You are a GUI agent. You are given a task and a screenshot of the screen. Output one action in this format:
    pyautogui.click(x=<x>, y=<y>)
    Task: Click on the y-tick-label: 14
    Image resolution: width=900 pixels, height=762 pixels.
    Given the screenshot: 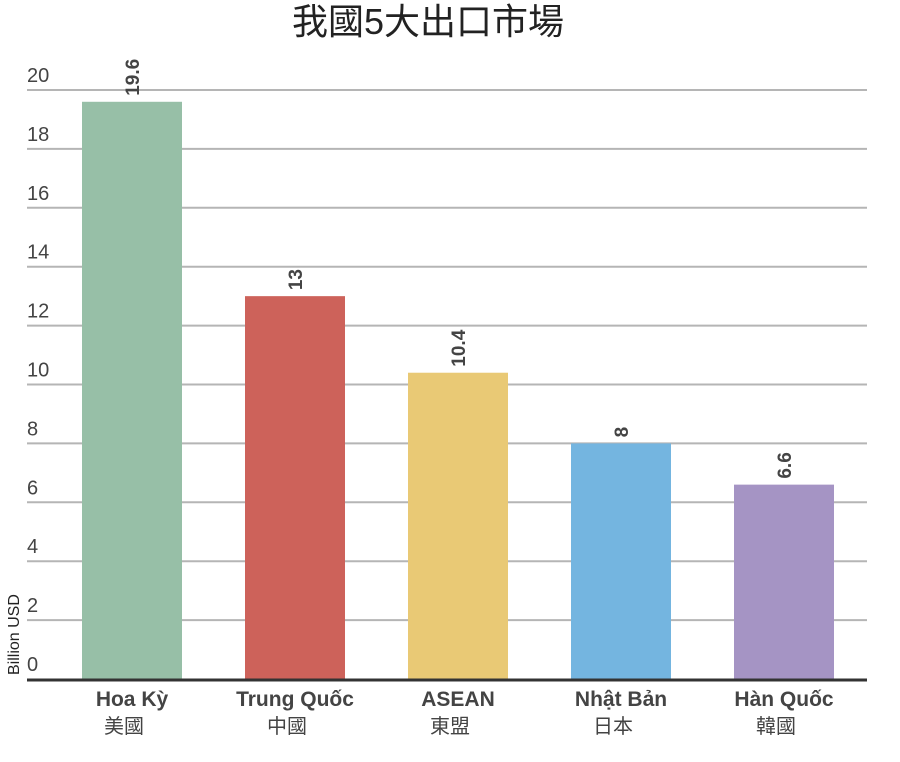 What is the action you would take?
    pyautogui.click(x=38, y=253)
    